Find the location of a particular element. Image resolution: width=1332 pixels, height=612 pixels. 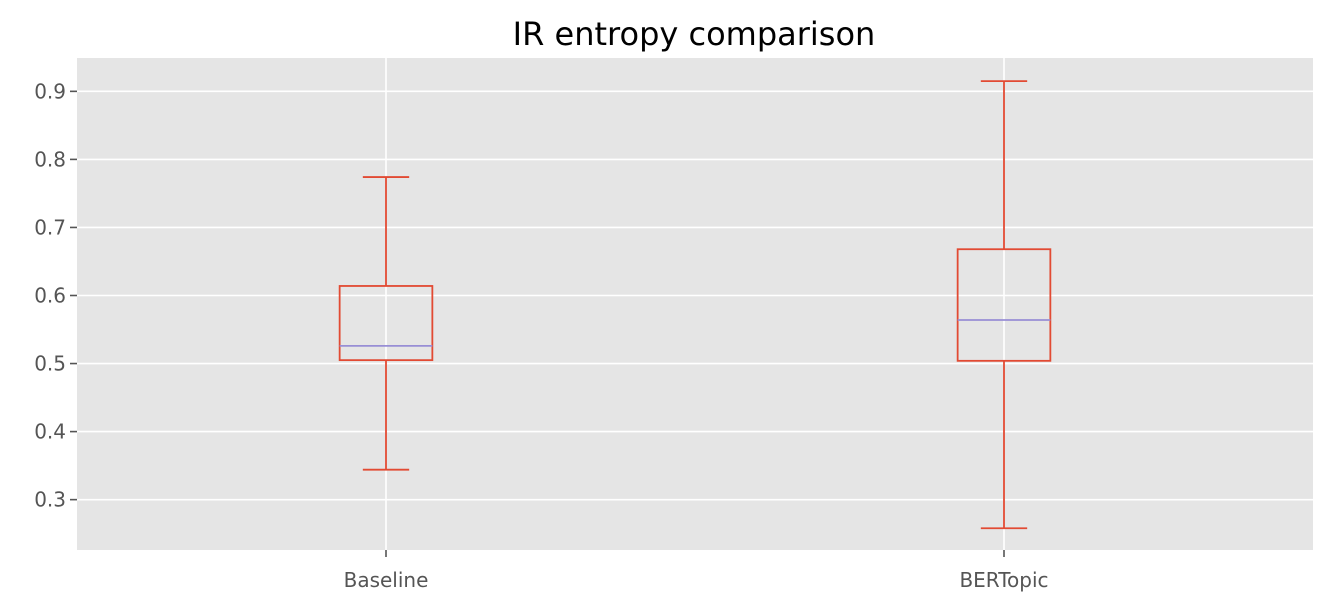

y-tick-label: 0.8 is located at coordinates (50, 159).